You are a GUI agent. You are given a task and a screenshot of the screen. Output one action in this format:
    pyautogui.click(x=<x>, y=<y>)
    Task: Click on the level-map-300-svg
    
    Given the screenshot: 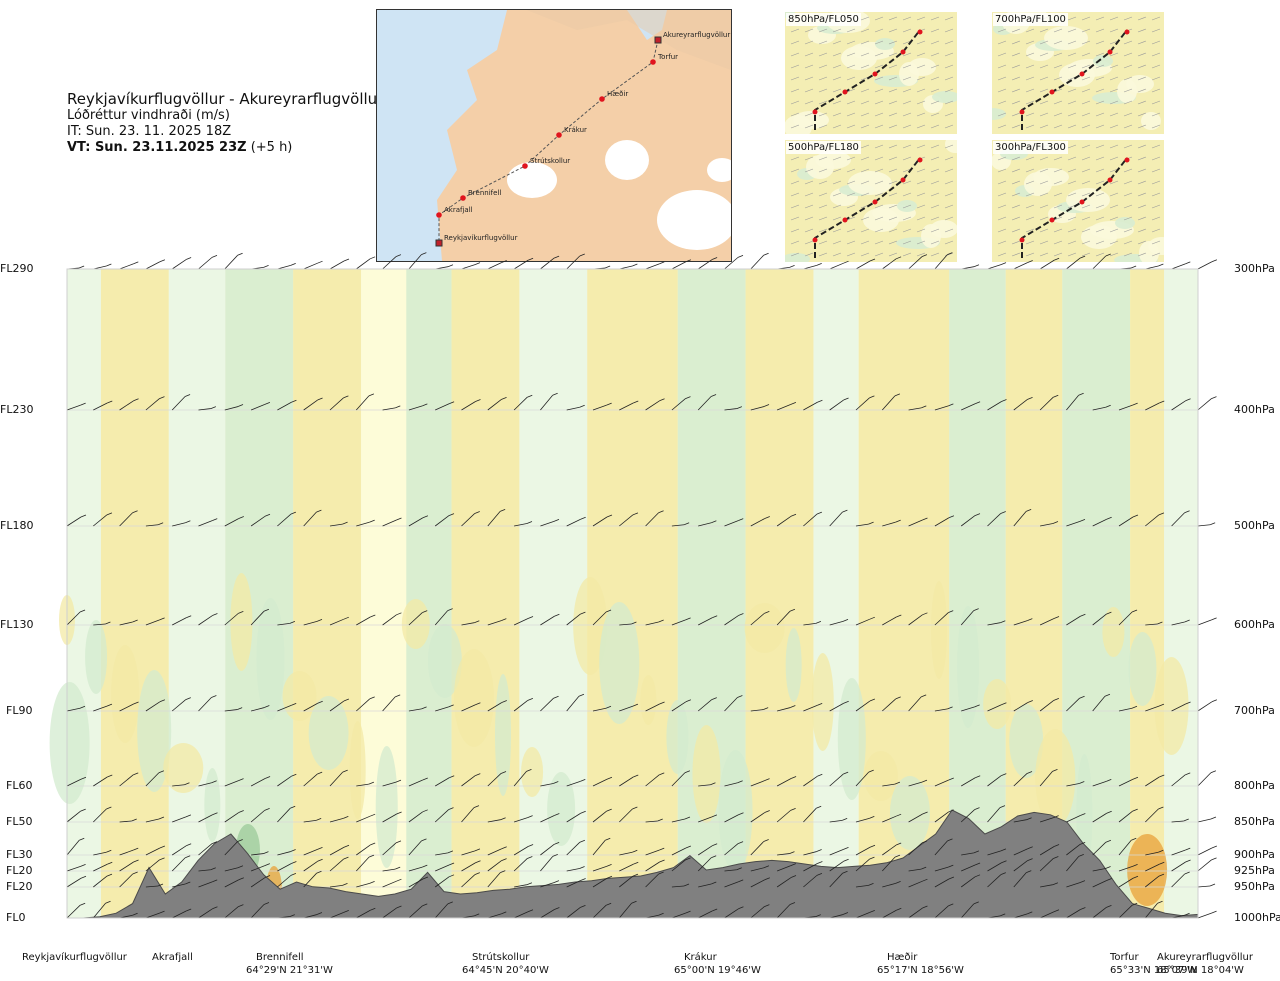 What is the action you would take?
    pyautogui.click(x=1078, y=201)
    